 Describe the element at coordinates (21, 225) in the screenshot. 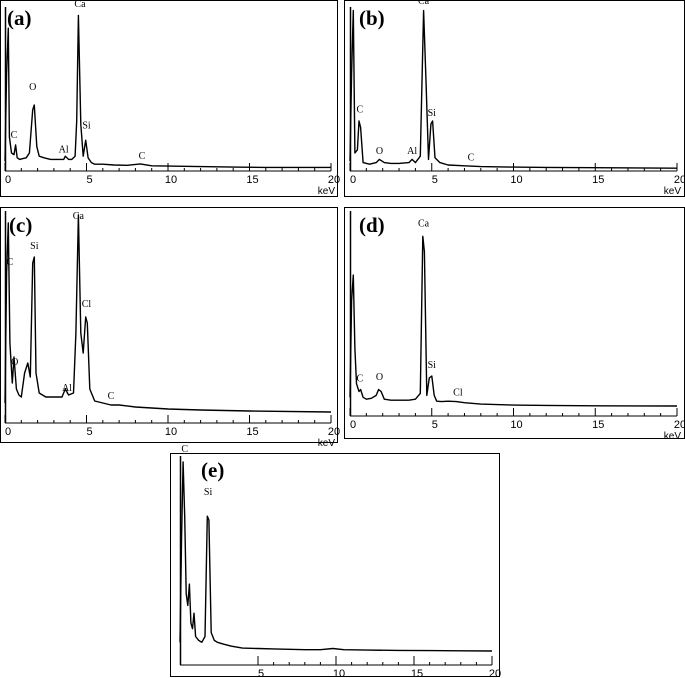

I see `panel-label-c: (c)` at that location.